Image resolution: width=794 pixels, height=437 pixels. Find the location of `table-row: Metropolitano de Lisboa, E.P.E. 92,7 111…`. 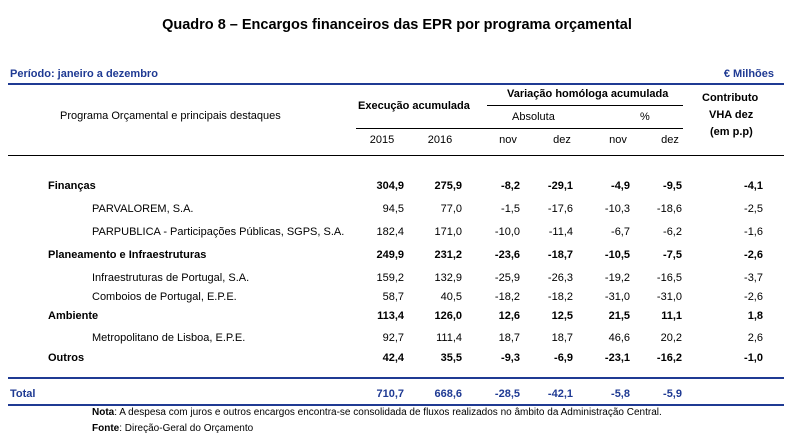

table-row: Metropolitano de Lisboa, E.P.E. 92,7 111… is located at coordinates (397, 341).